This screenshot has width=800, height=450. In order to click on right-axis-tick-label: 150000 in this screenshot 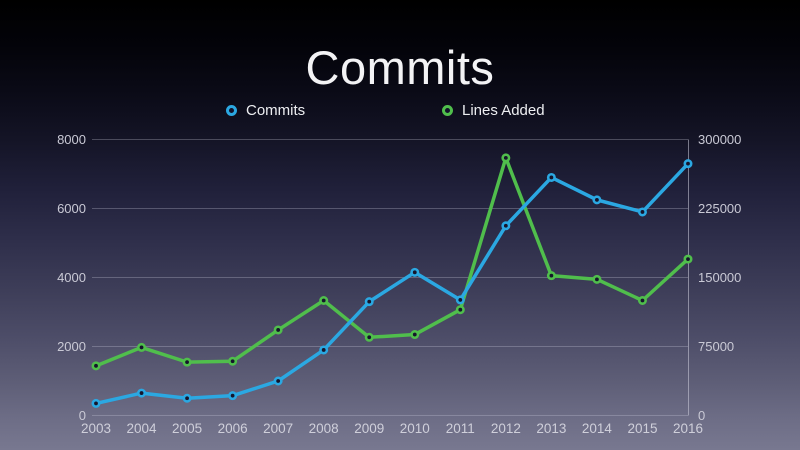, I will do `click(719, 277)`.